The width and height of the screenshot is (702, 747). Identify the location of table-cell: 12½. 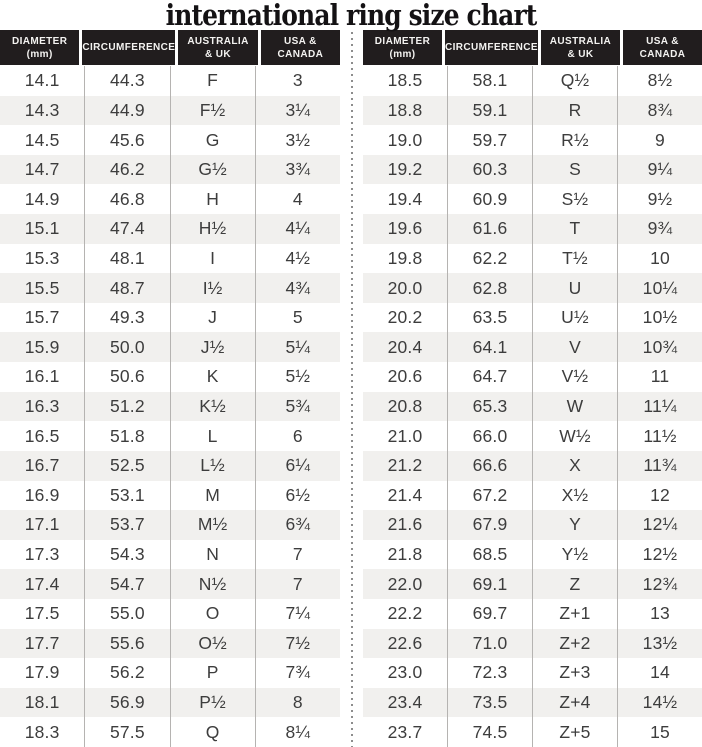
(659, 554).